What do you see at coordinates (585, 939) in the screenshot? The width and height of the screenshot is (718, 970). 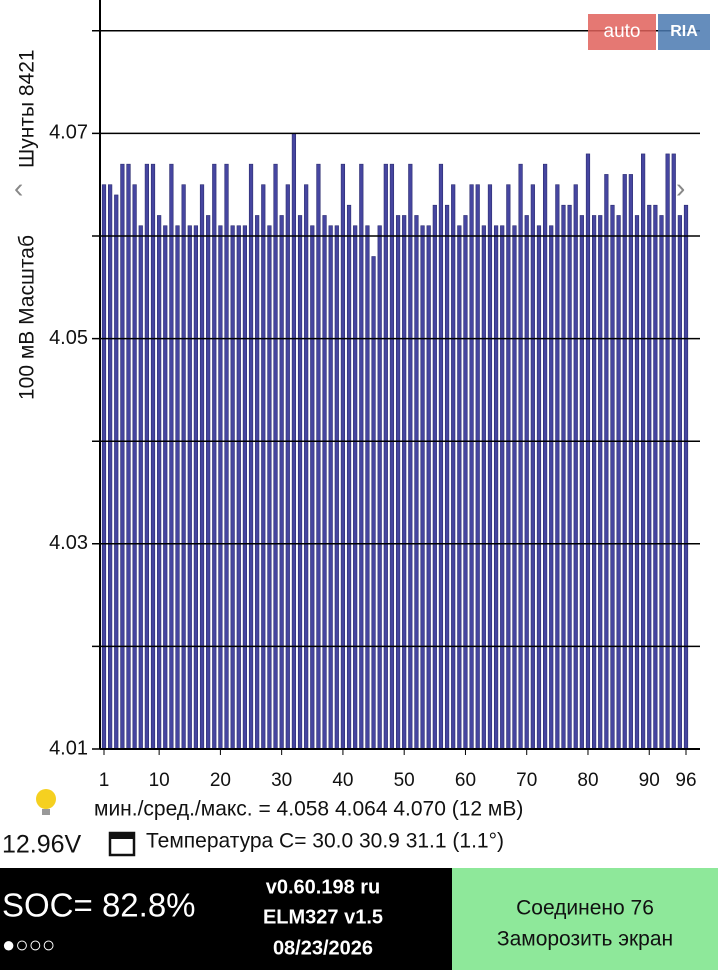 I see `freeze: Заморозить экран` at bounding box center [585, 939].